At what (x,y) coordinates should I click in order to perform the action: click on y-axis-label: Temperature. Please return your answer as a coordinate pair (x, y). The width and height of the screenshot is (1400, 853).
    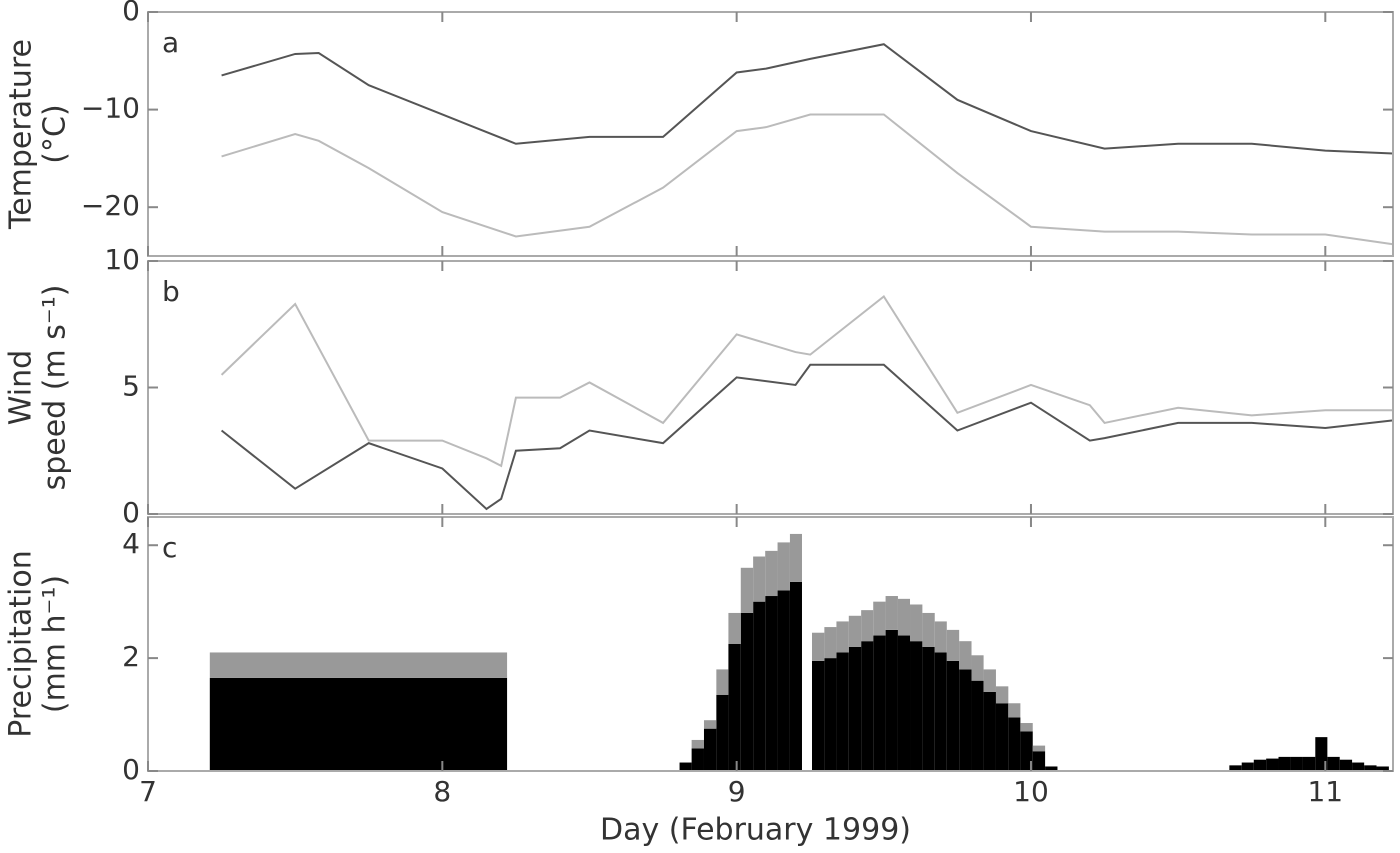
    Looking at the image, I should click on (21, 134).